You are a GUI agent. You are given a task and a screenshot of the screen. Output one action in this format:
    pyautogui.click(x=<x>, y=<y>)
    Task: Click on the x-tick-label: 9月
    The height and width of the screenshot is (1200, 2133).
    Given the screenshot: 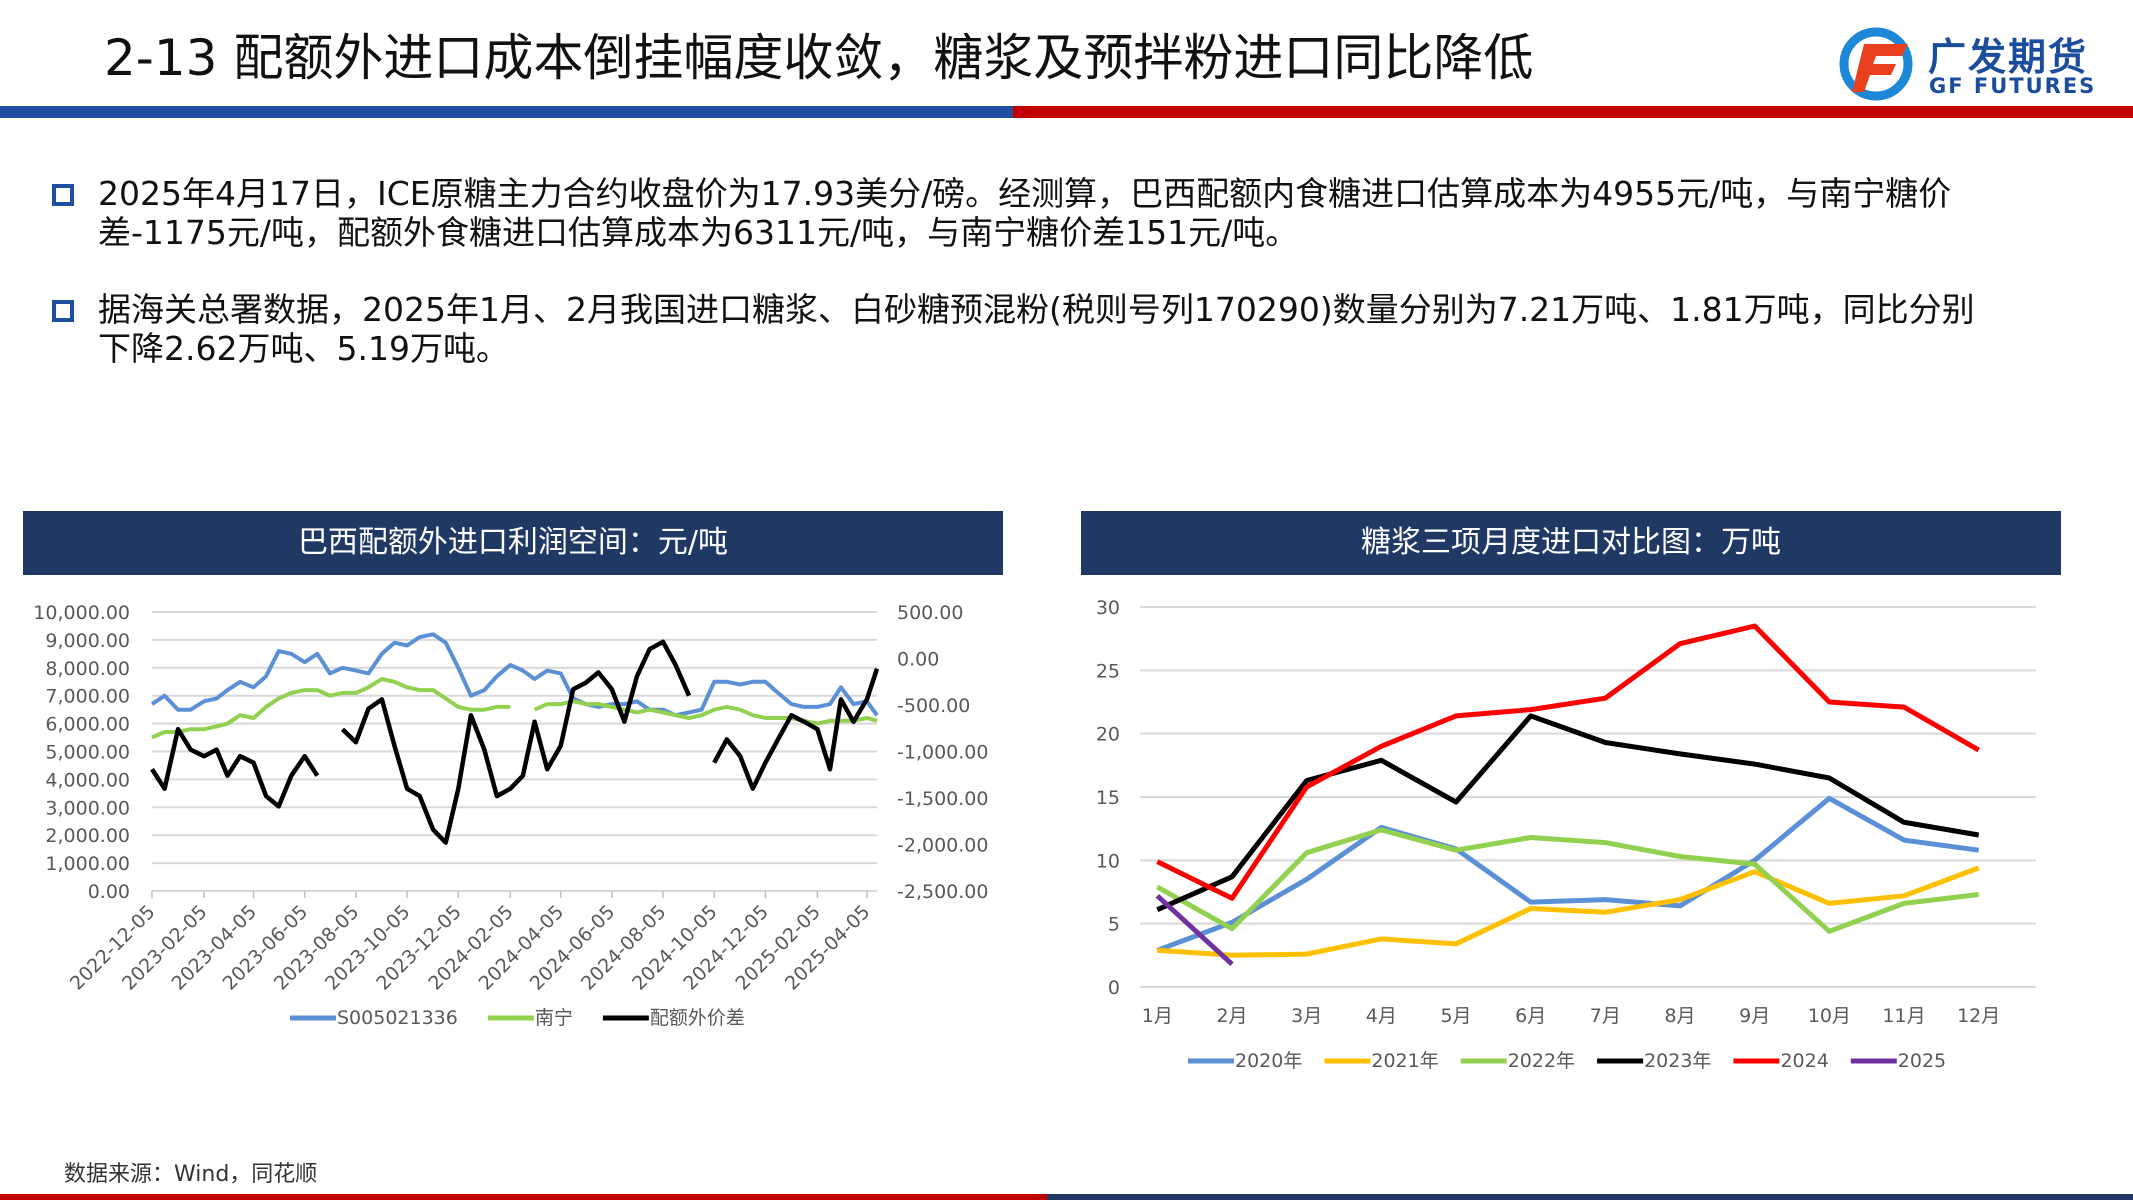 What is the action you would take?
    pyautogui.click(x=1754, y=1016)
    